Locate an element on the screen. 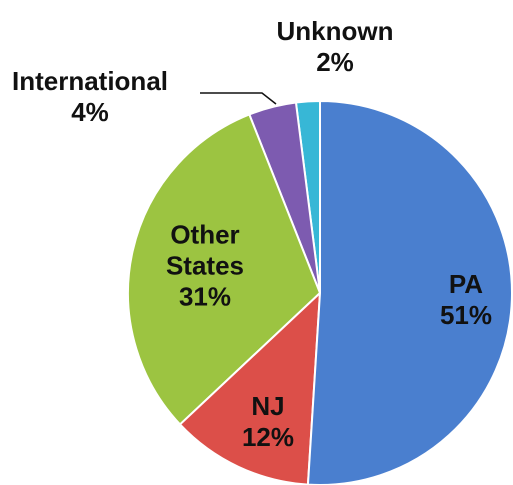  slice-name: International is located at coordinates (89, 81).